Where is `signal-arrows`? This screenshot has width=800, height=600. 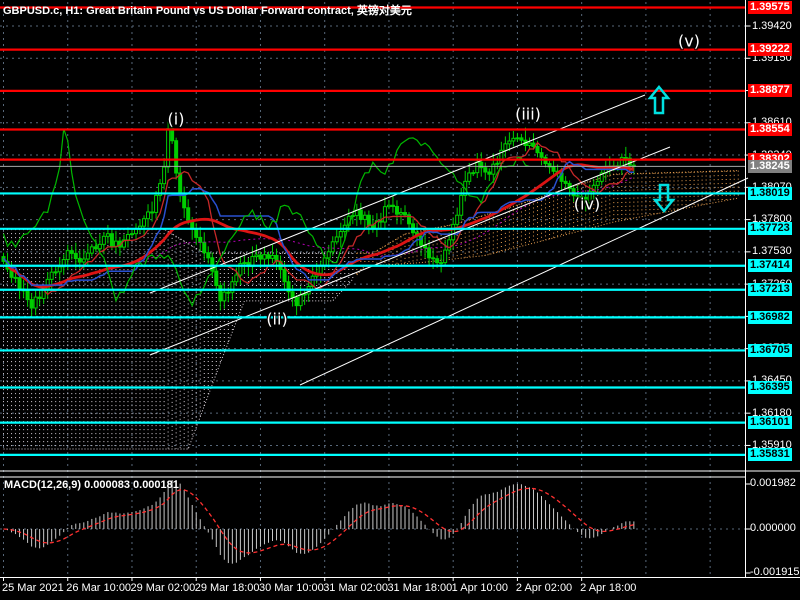
signal-arrows is located at coordinates (661, 149).